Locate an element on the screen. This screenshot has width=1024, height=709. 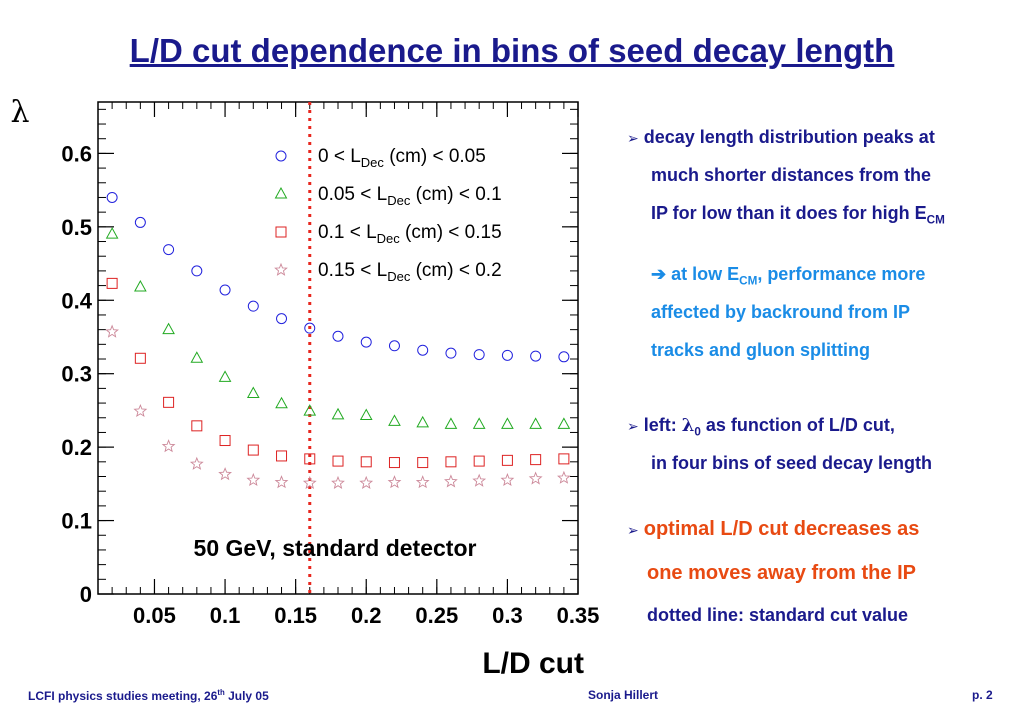
bullet-2-line-2: in four bins of seed decay length is located at coordinates (792, 463).